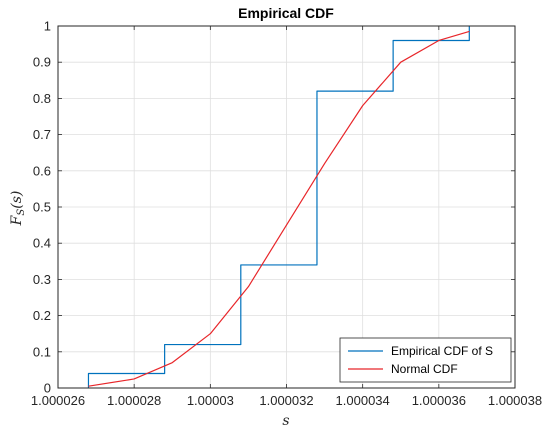 This screenshot has height=432, width=550. I want to click on x-tick-label: 1.000034, so click(363, 400).